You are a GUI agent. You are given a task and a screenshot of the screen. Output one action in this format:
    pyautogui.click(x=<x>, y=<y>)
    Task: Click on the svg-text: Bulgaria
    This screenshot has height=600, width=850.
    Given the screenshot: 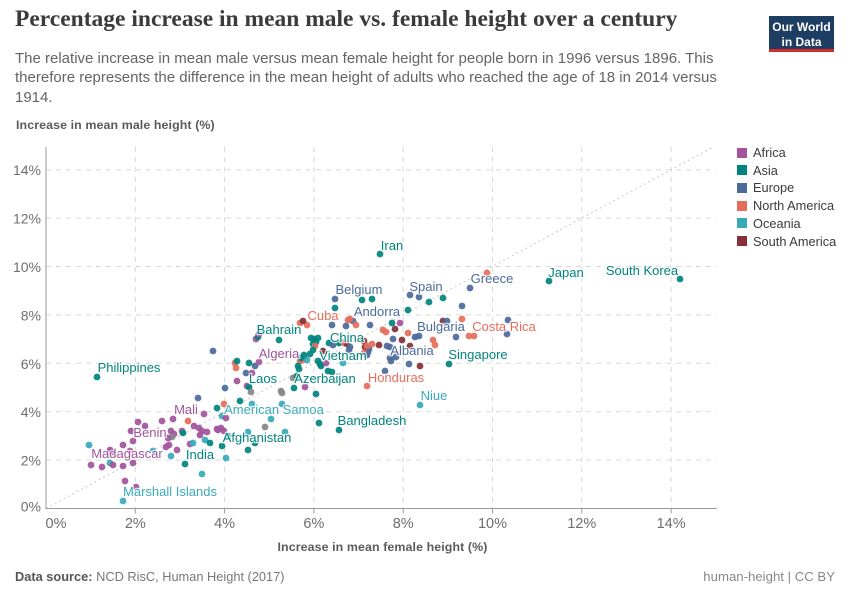 What is the action you would take?
    pyautogui.click(x=441, y=326)
    